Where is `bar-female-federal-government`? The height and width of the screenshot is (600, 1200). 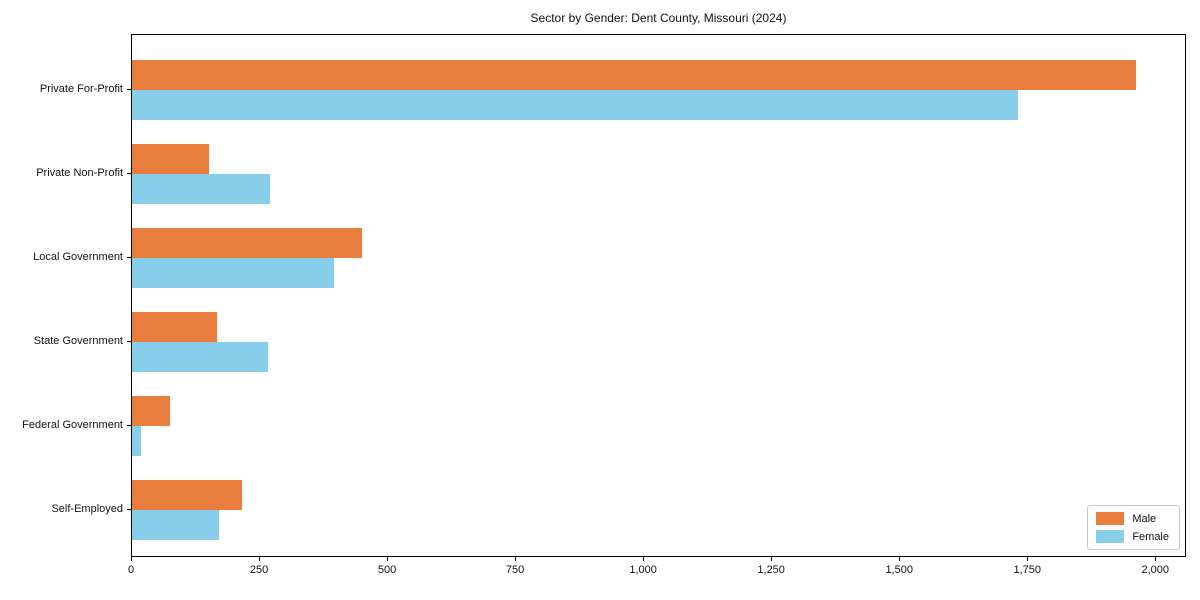
bar-female-federal-government is located at coordinates (136, 441).